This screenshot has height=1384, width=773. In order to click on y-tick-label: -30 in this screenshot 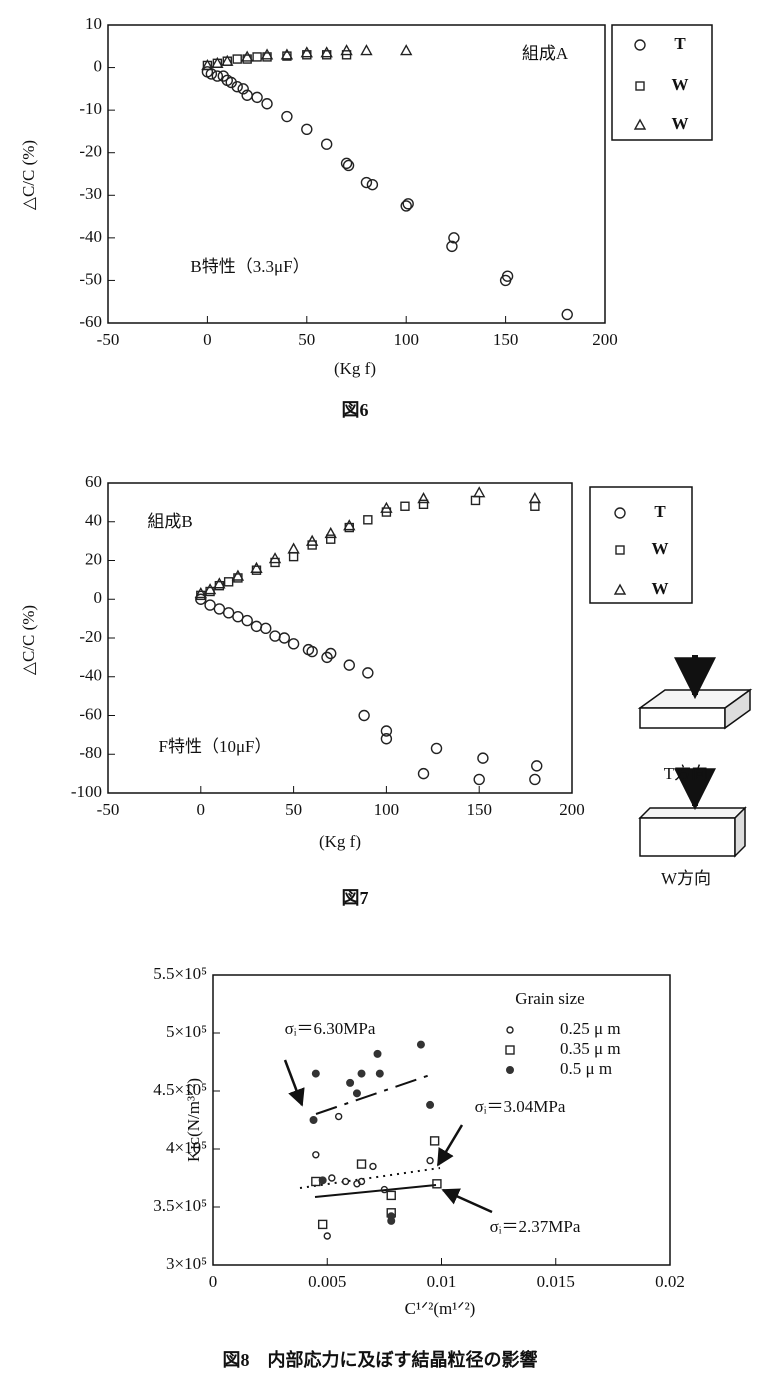, I will do `click(90, 193)`.